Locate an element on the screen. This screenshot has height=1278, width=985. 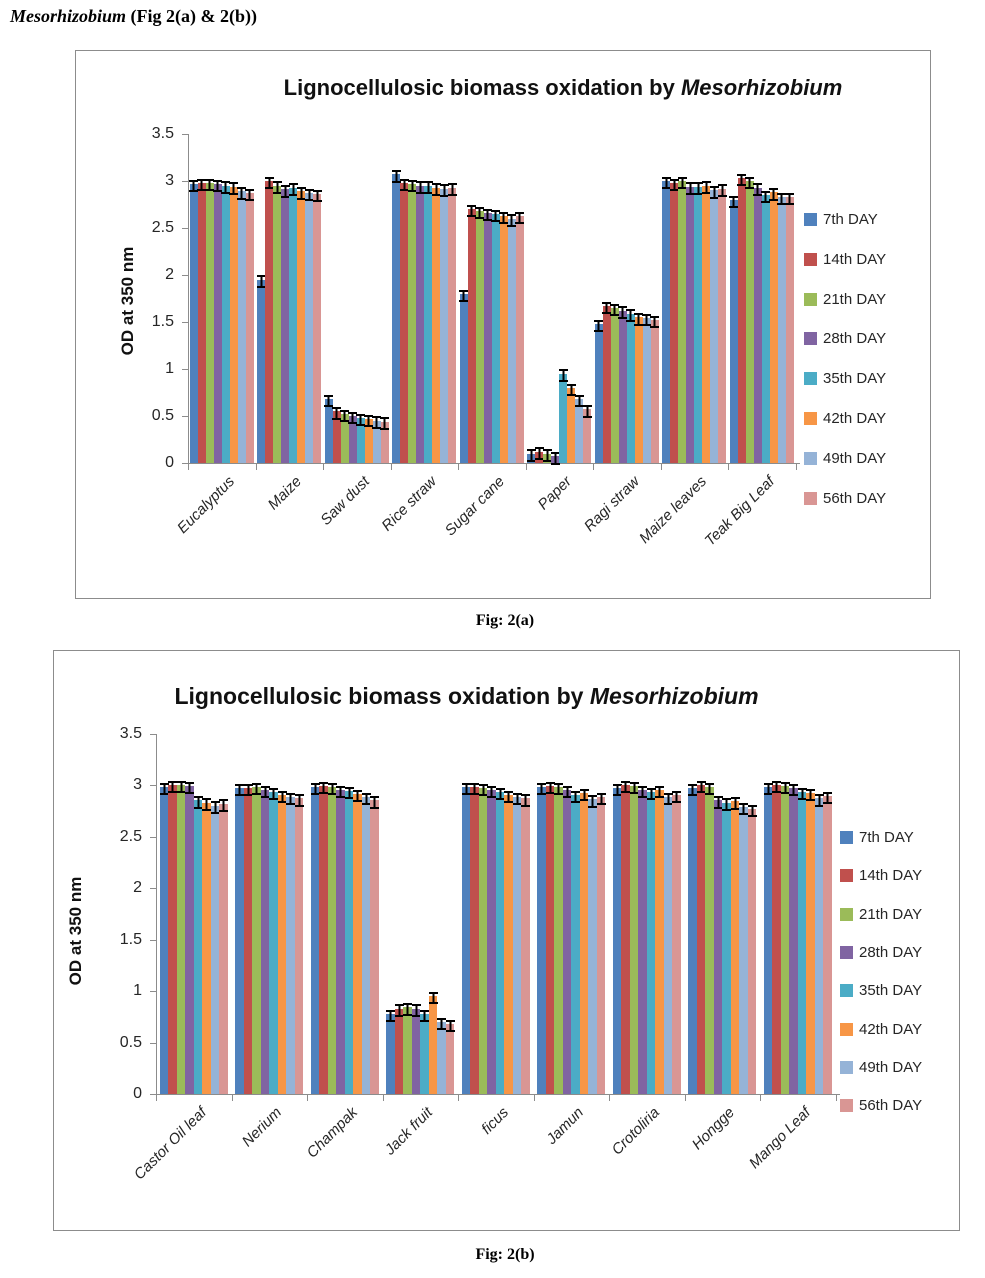
figure-2a-caption: Fig: 2(a) is located at coordinates (505, 620).